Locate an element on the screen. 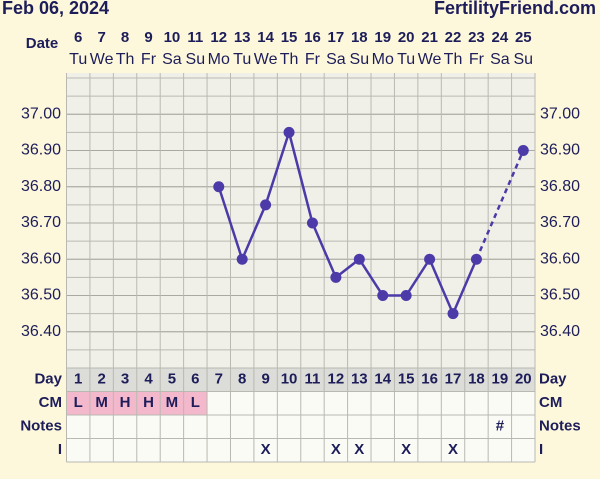  date-number: 23 is located at coordinates (476, 37).